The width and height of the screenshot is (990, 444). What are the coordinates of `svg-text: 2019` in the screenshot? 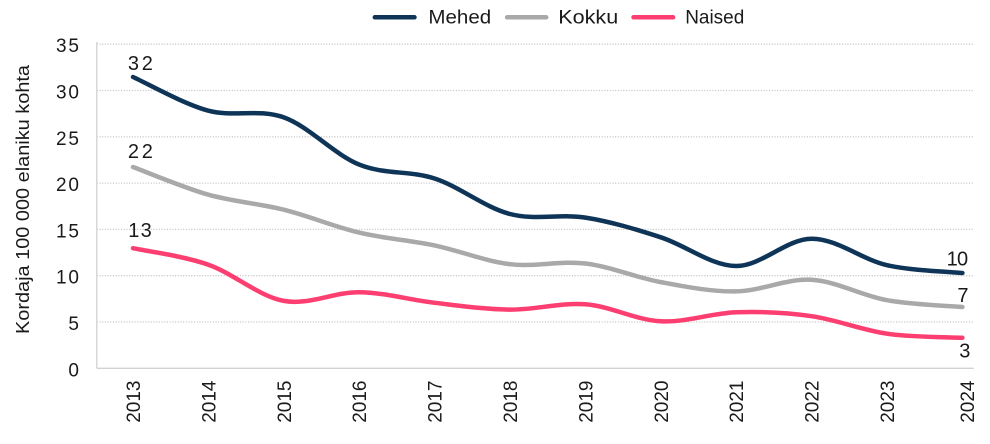 It's located at (586, 402).